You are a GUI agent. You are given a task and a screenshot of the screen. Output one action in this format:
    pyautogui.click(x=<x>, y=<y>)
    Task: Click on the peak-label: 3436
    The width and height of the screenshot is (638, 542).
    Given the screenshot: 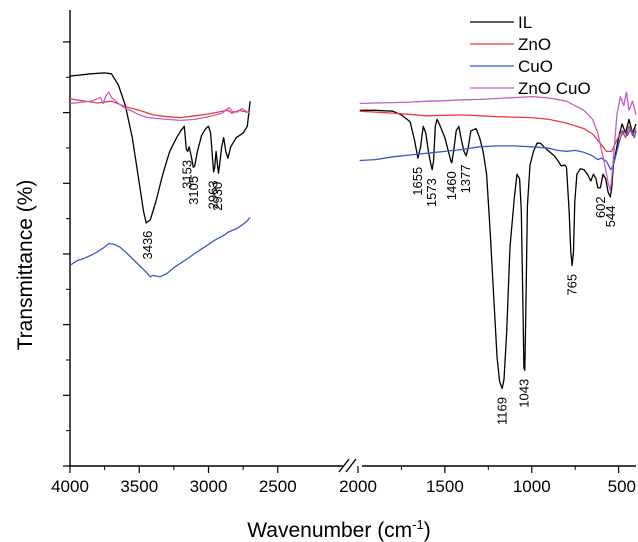 What is the action you would take?
    pyautogui.click(x=147, y=245)
    